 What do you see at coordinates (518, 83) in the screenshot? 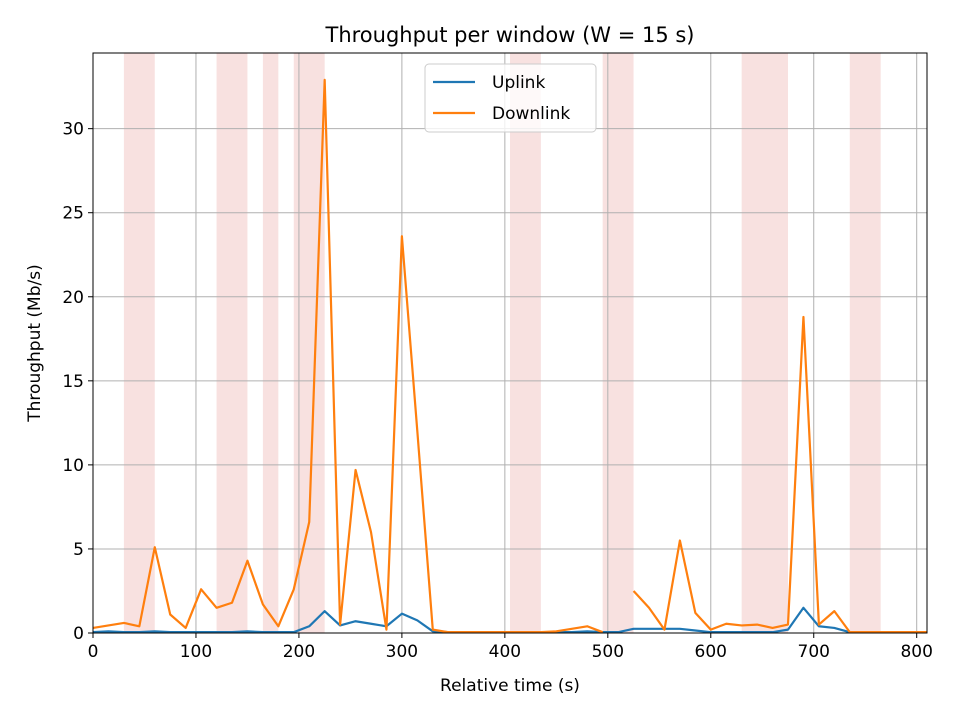
I see `legend-label: Uplink` at bounding box center [518, 83].